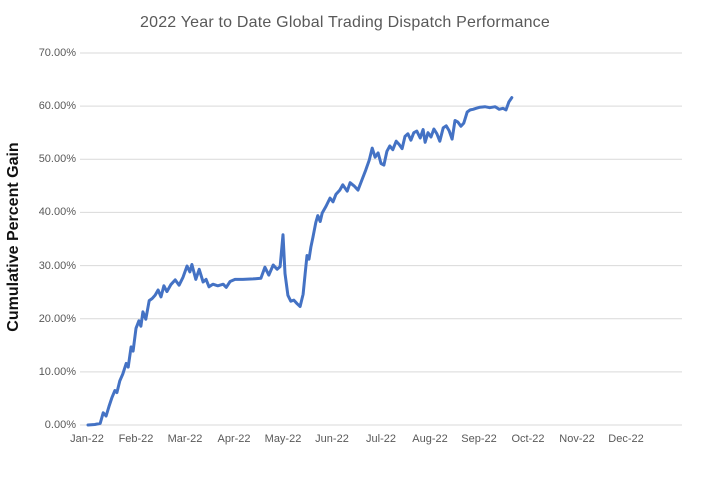  I want to click on x-tick-label: Oct-22, so click(528, 439).